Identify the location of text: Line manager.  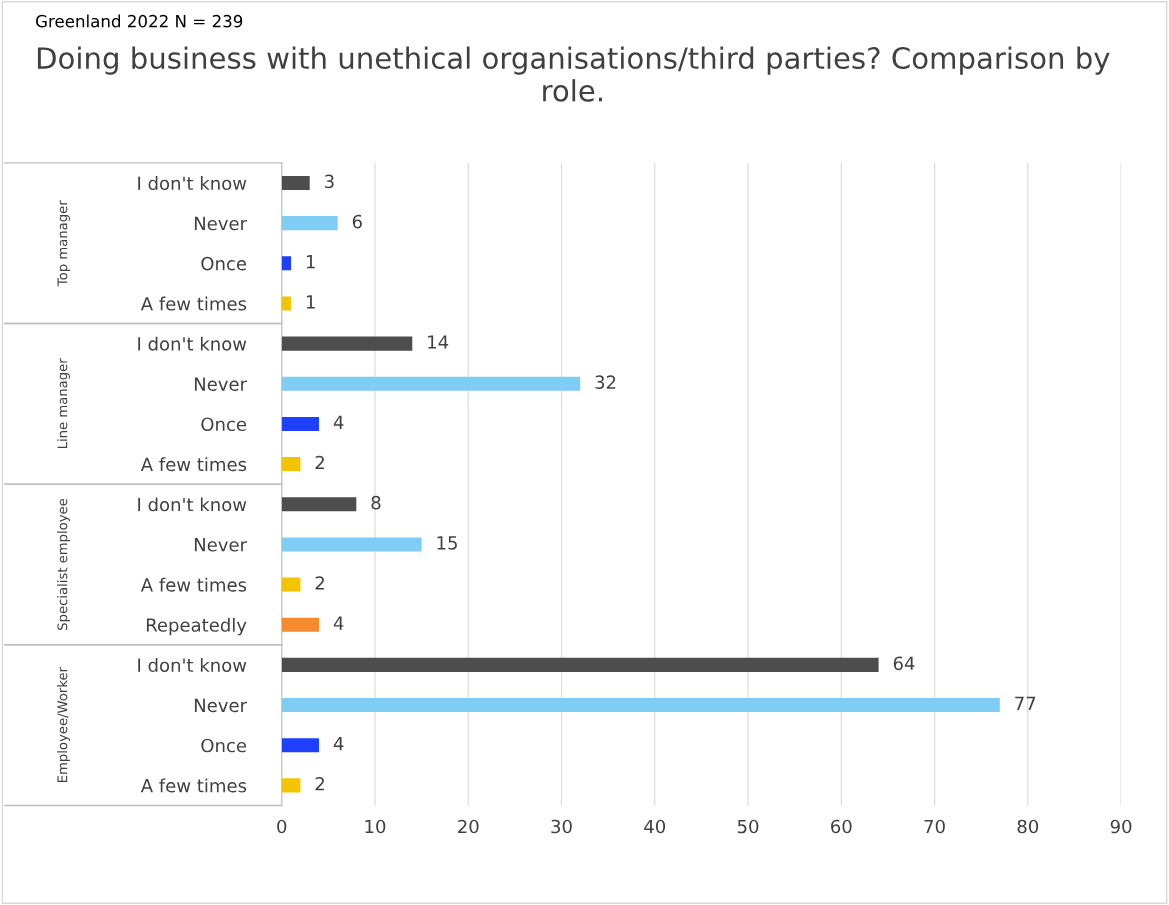
(63, 403).